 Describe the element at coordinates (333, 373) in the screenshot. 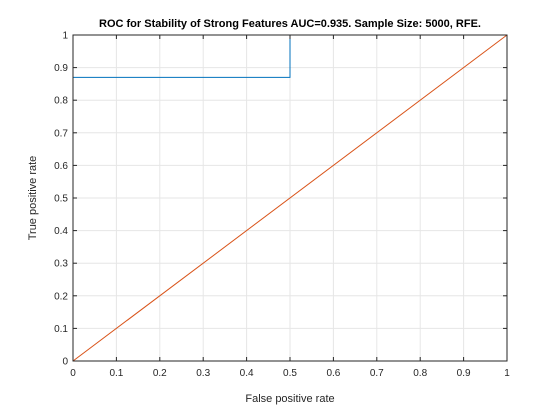

I see `x-tick-label: 0.6` at that location.